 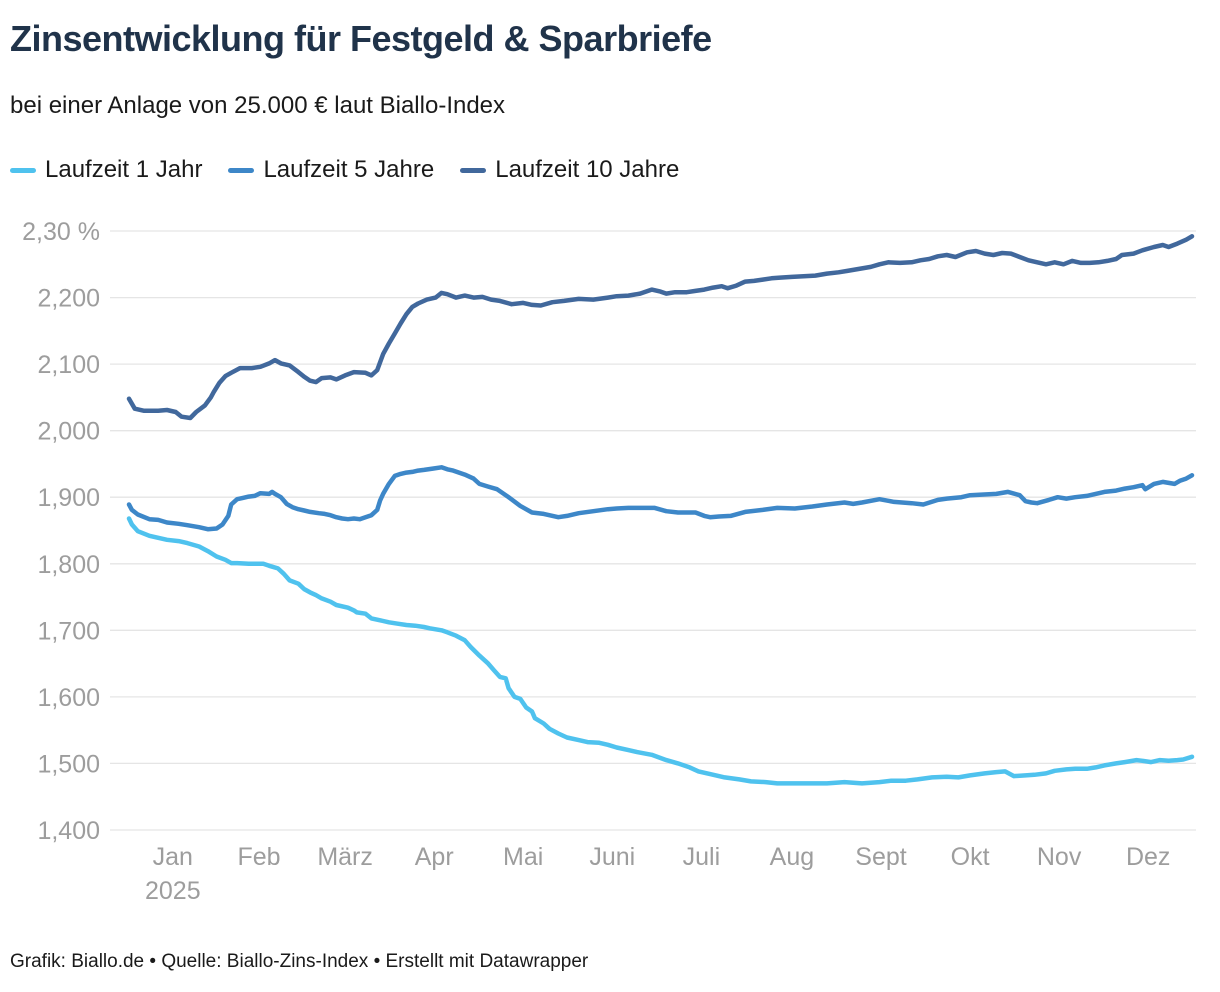 I want to click on legend-item-1: Laufzeit 1 Jahr, so click(x=106, y=170).